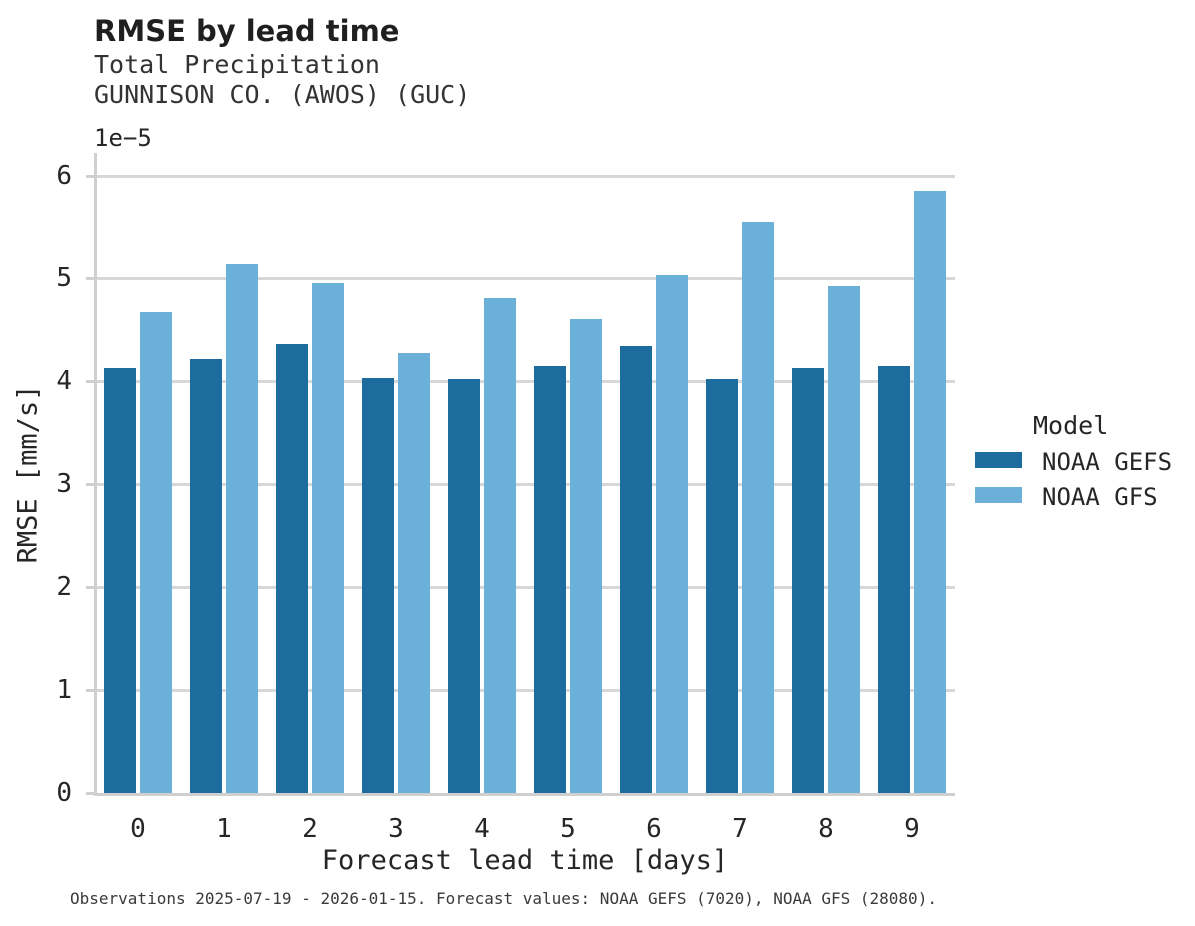 The height and width of the screenshot is (926, 1195). What do you see at coordinates (237, 64) in the screenshot?
I see `chart-subtitle-variable: Total Precipitation` at bounding box center [237, 64].